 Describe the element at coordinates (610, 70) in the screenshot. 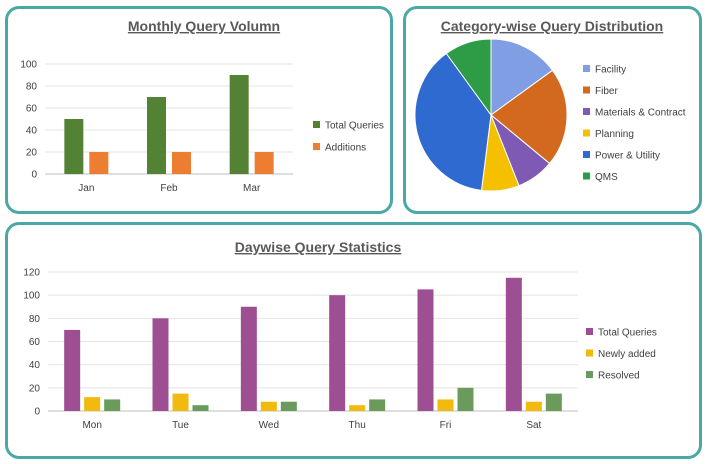

I see `legend-label: Facility` at that location.